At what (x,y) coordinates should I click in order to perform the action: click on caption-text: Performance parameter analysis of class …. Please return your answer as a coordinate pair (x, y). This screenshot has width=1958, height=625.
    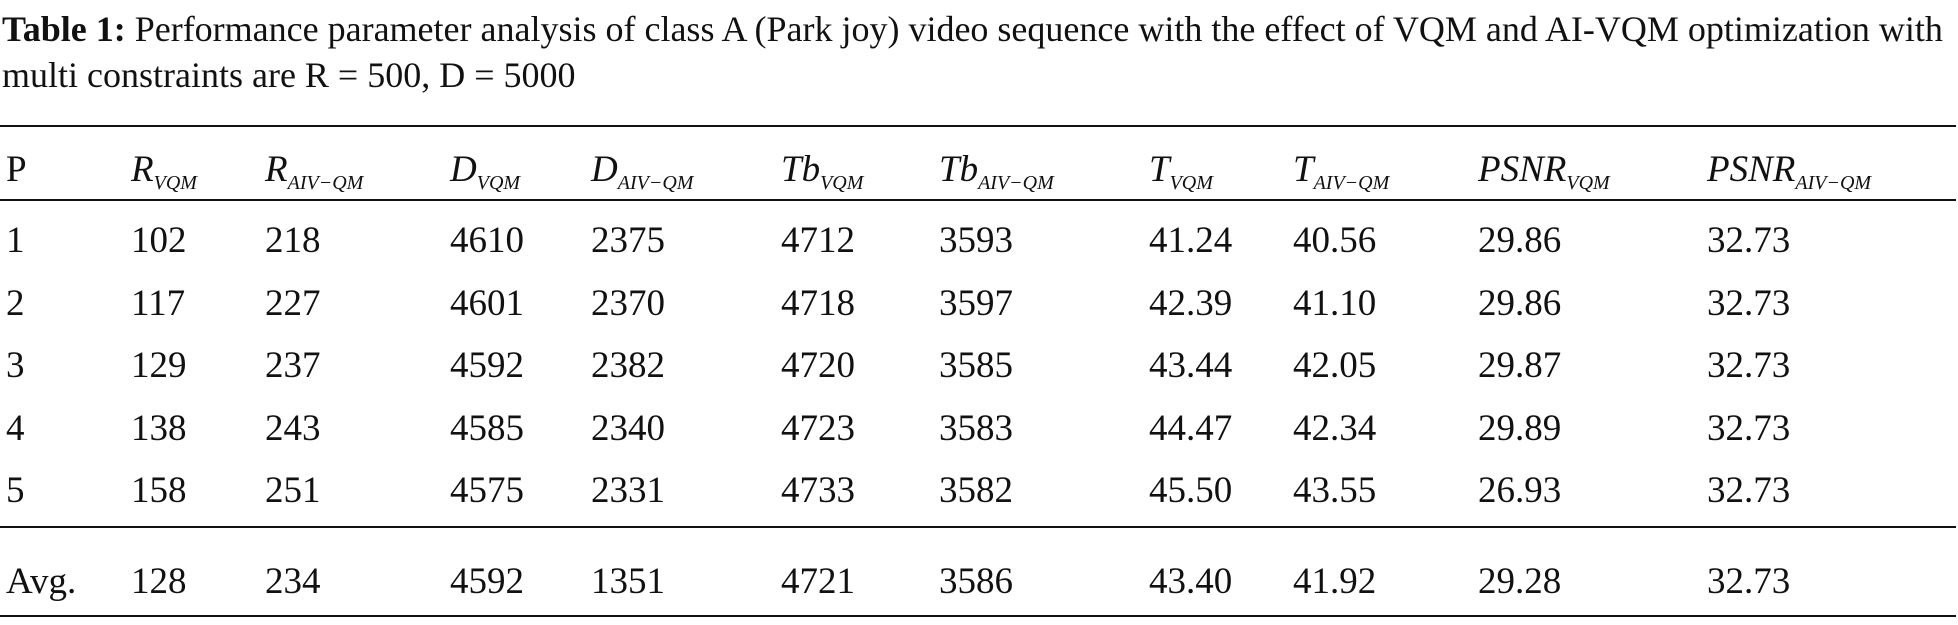
    Looking at the image, I should click on (972, 52).